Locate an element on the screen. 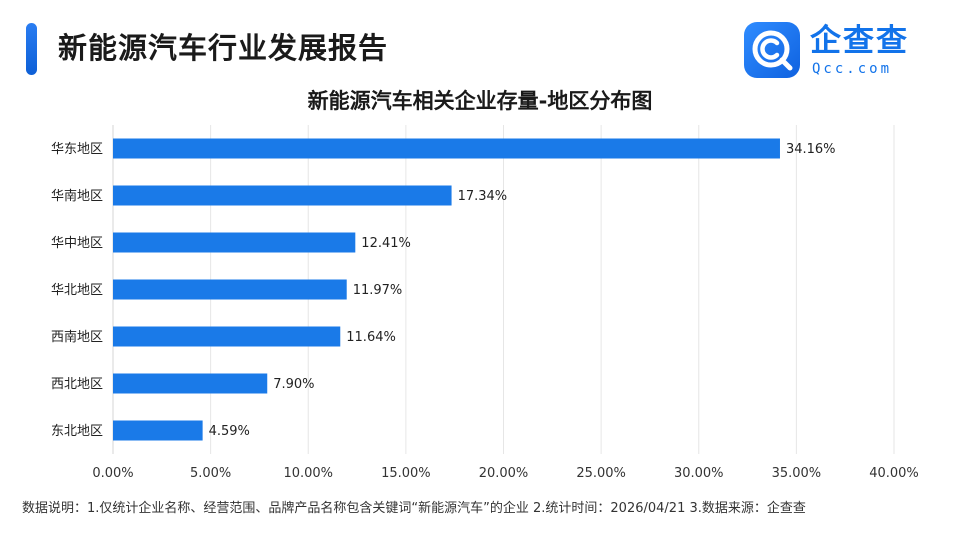  category-label: 西北地区 is located at coordinates (77, 384).